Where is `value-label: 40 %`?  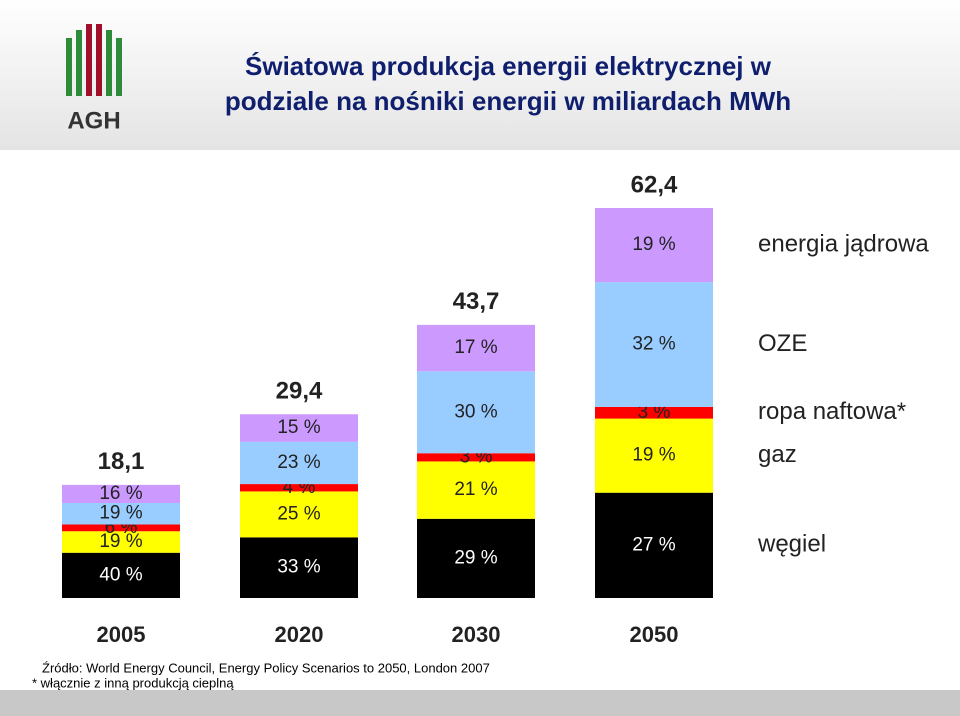 value-label: 40 % is located at coordinates (120, 574).